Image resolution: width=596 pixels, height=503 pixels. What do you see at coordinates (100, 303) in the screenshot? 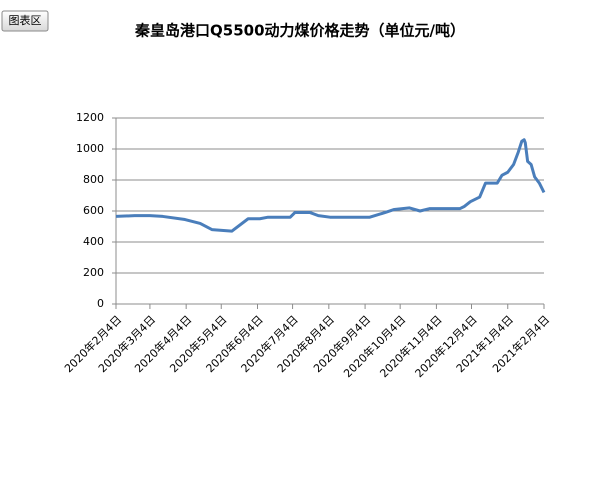
I see `y-tick-label: 0` at bounding box center [100, 303].